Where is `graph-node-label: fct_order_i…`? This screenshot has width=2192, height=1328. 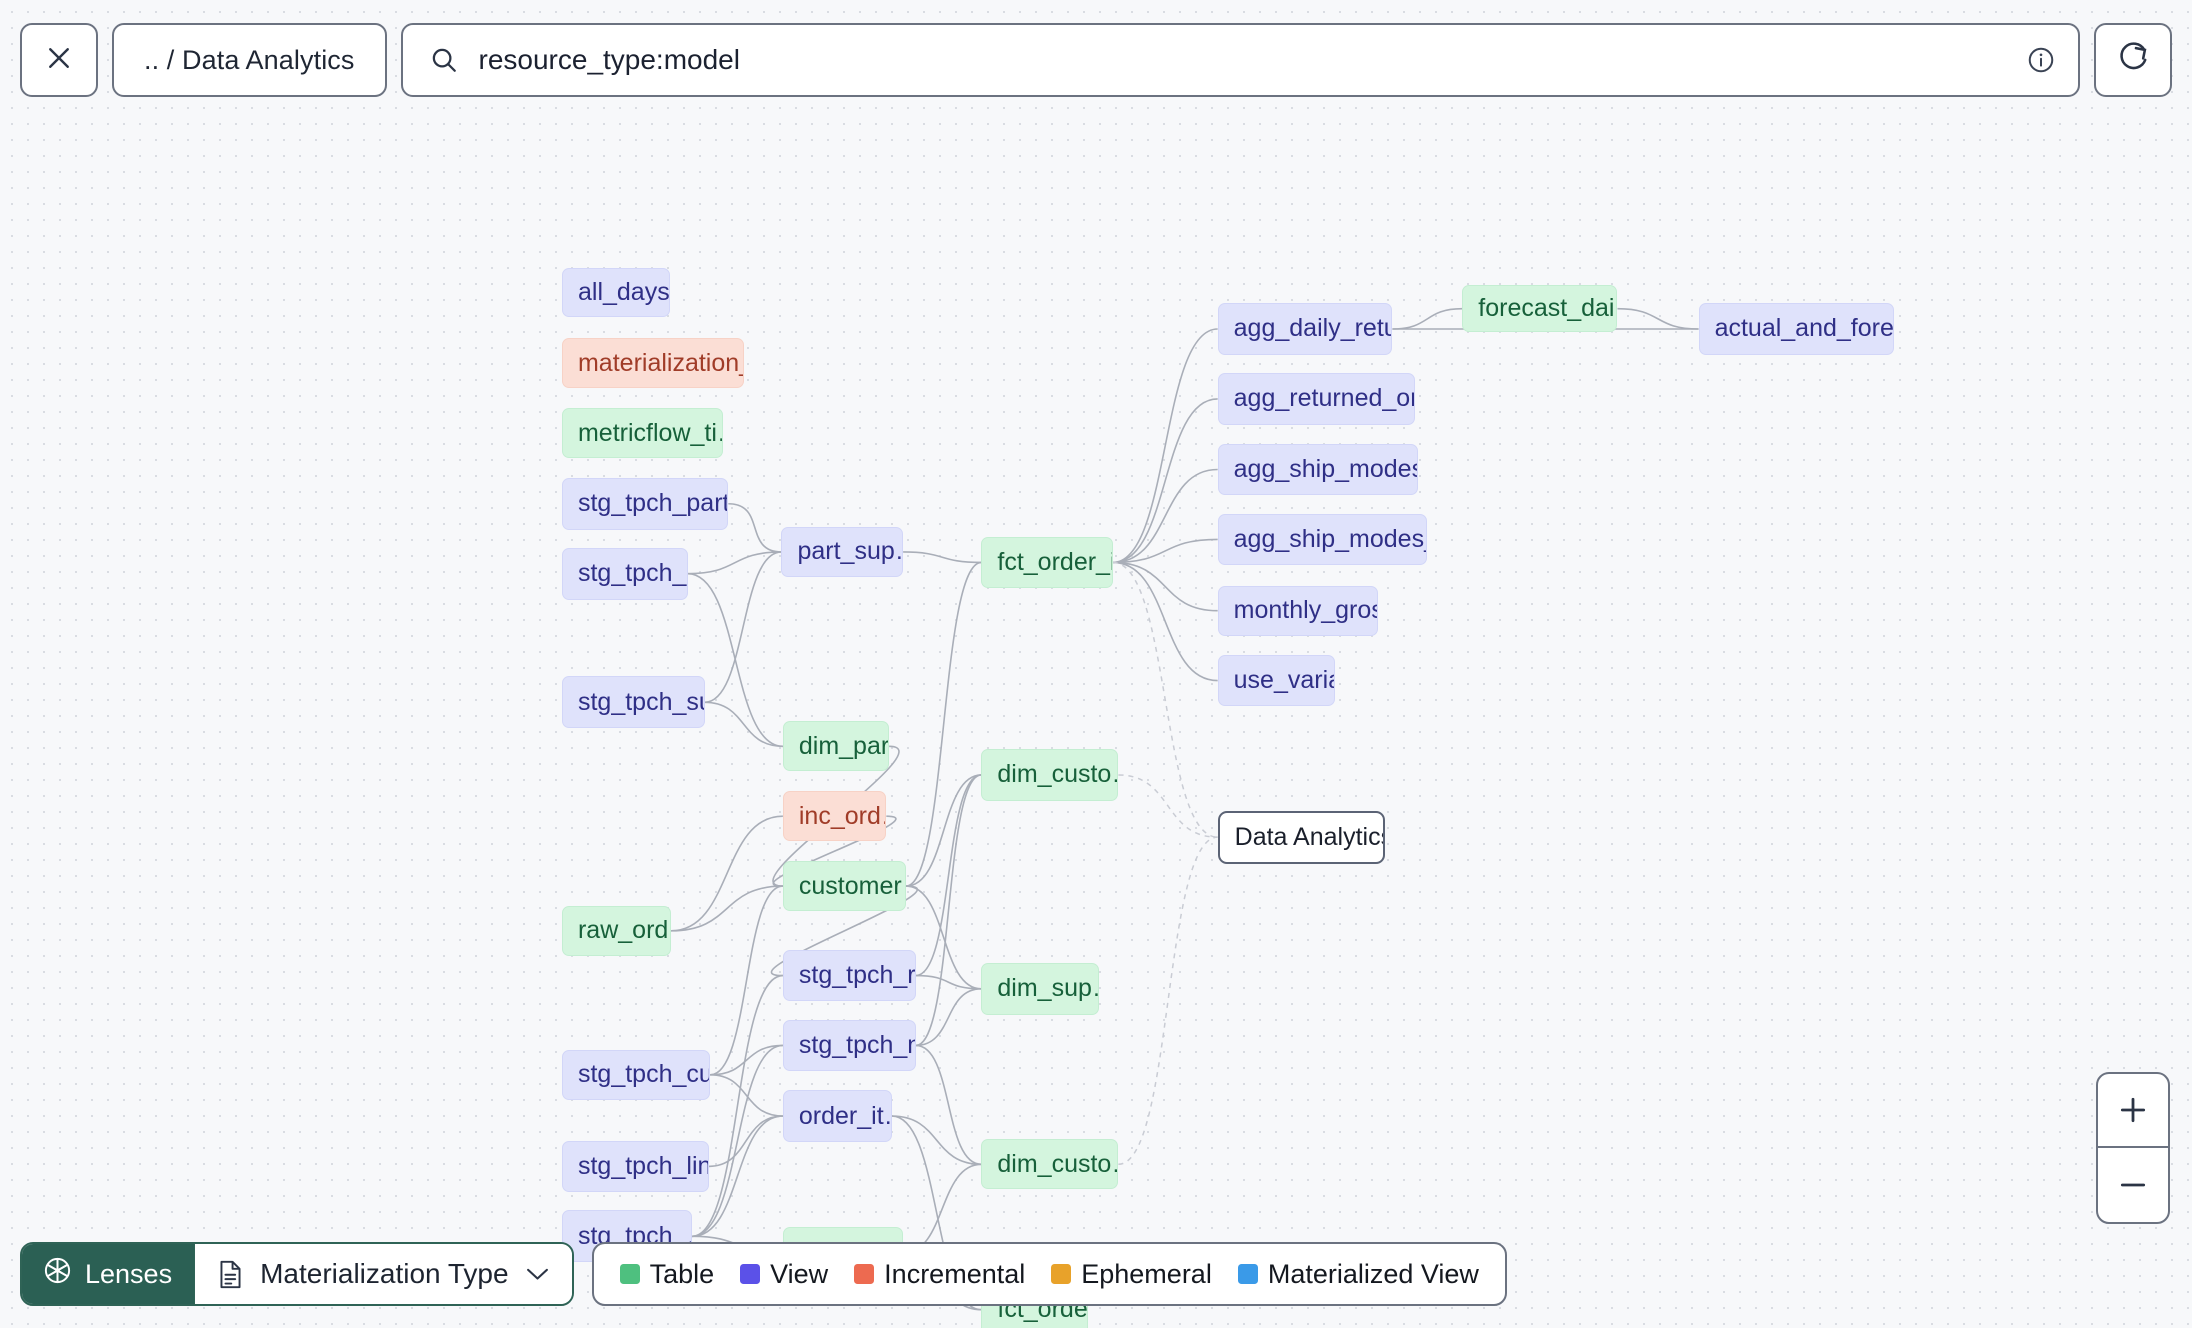 graph-node-label: fct_order_i… is located at coordinates (1054, 561).